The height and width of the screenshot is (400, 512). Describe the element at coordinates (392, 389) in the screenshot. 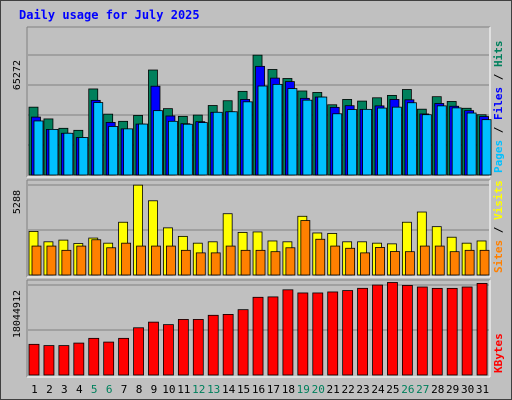

I see `x-tick-label: 25` at that location.